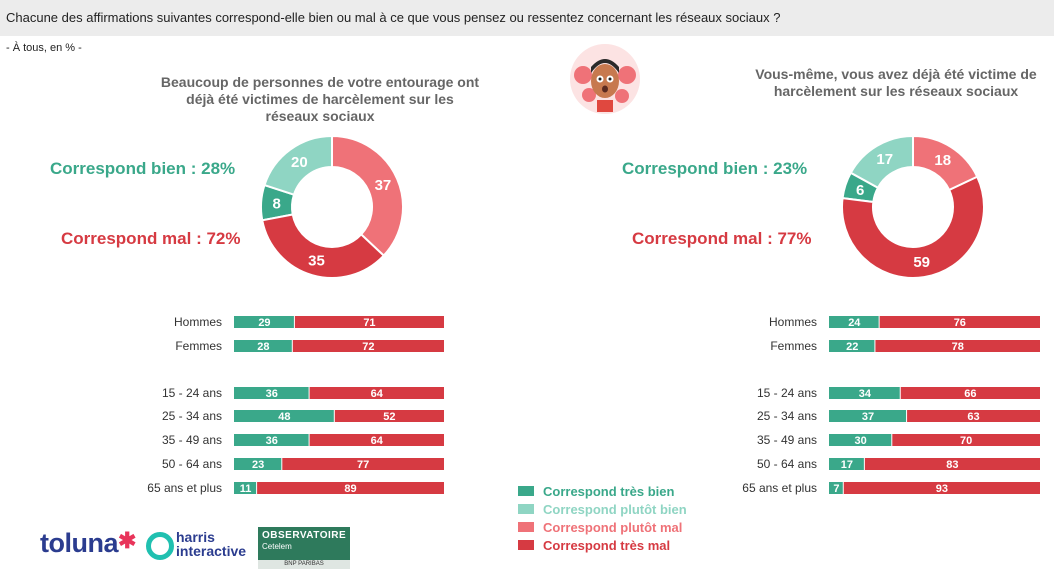 The height and width of the screenshot is (575, 1054). I want to click on legend-swatch-plutot-bien, so click(526, 509).